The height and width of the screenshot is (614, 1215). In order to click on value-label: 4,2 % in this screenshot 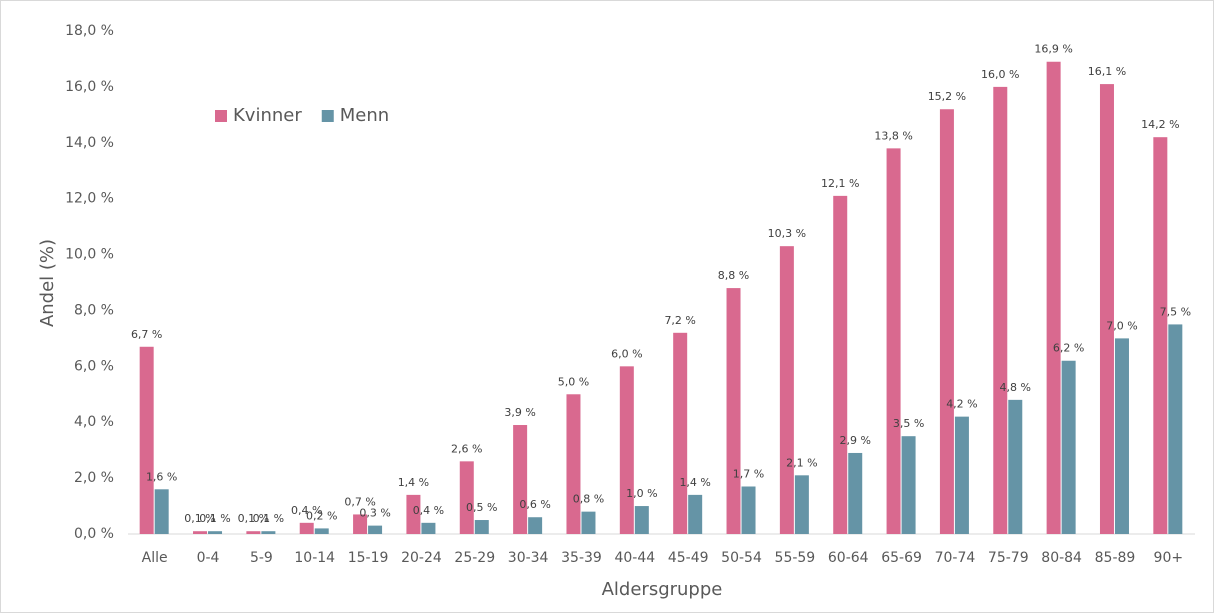, I will do `click(961, 404)`.